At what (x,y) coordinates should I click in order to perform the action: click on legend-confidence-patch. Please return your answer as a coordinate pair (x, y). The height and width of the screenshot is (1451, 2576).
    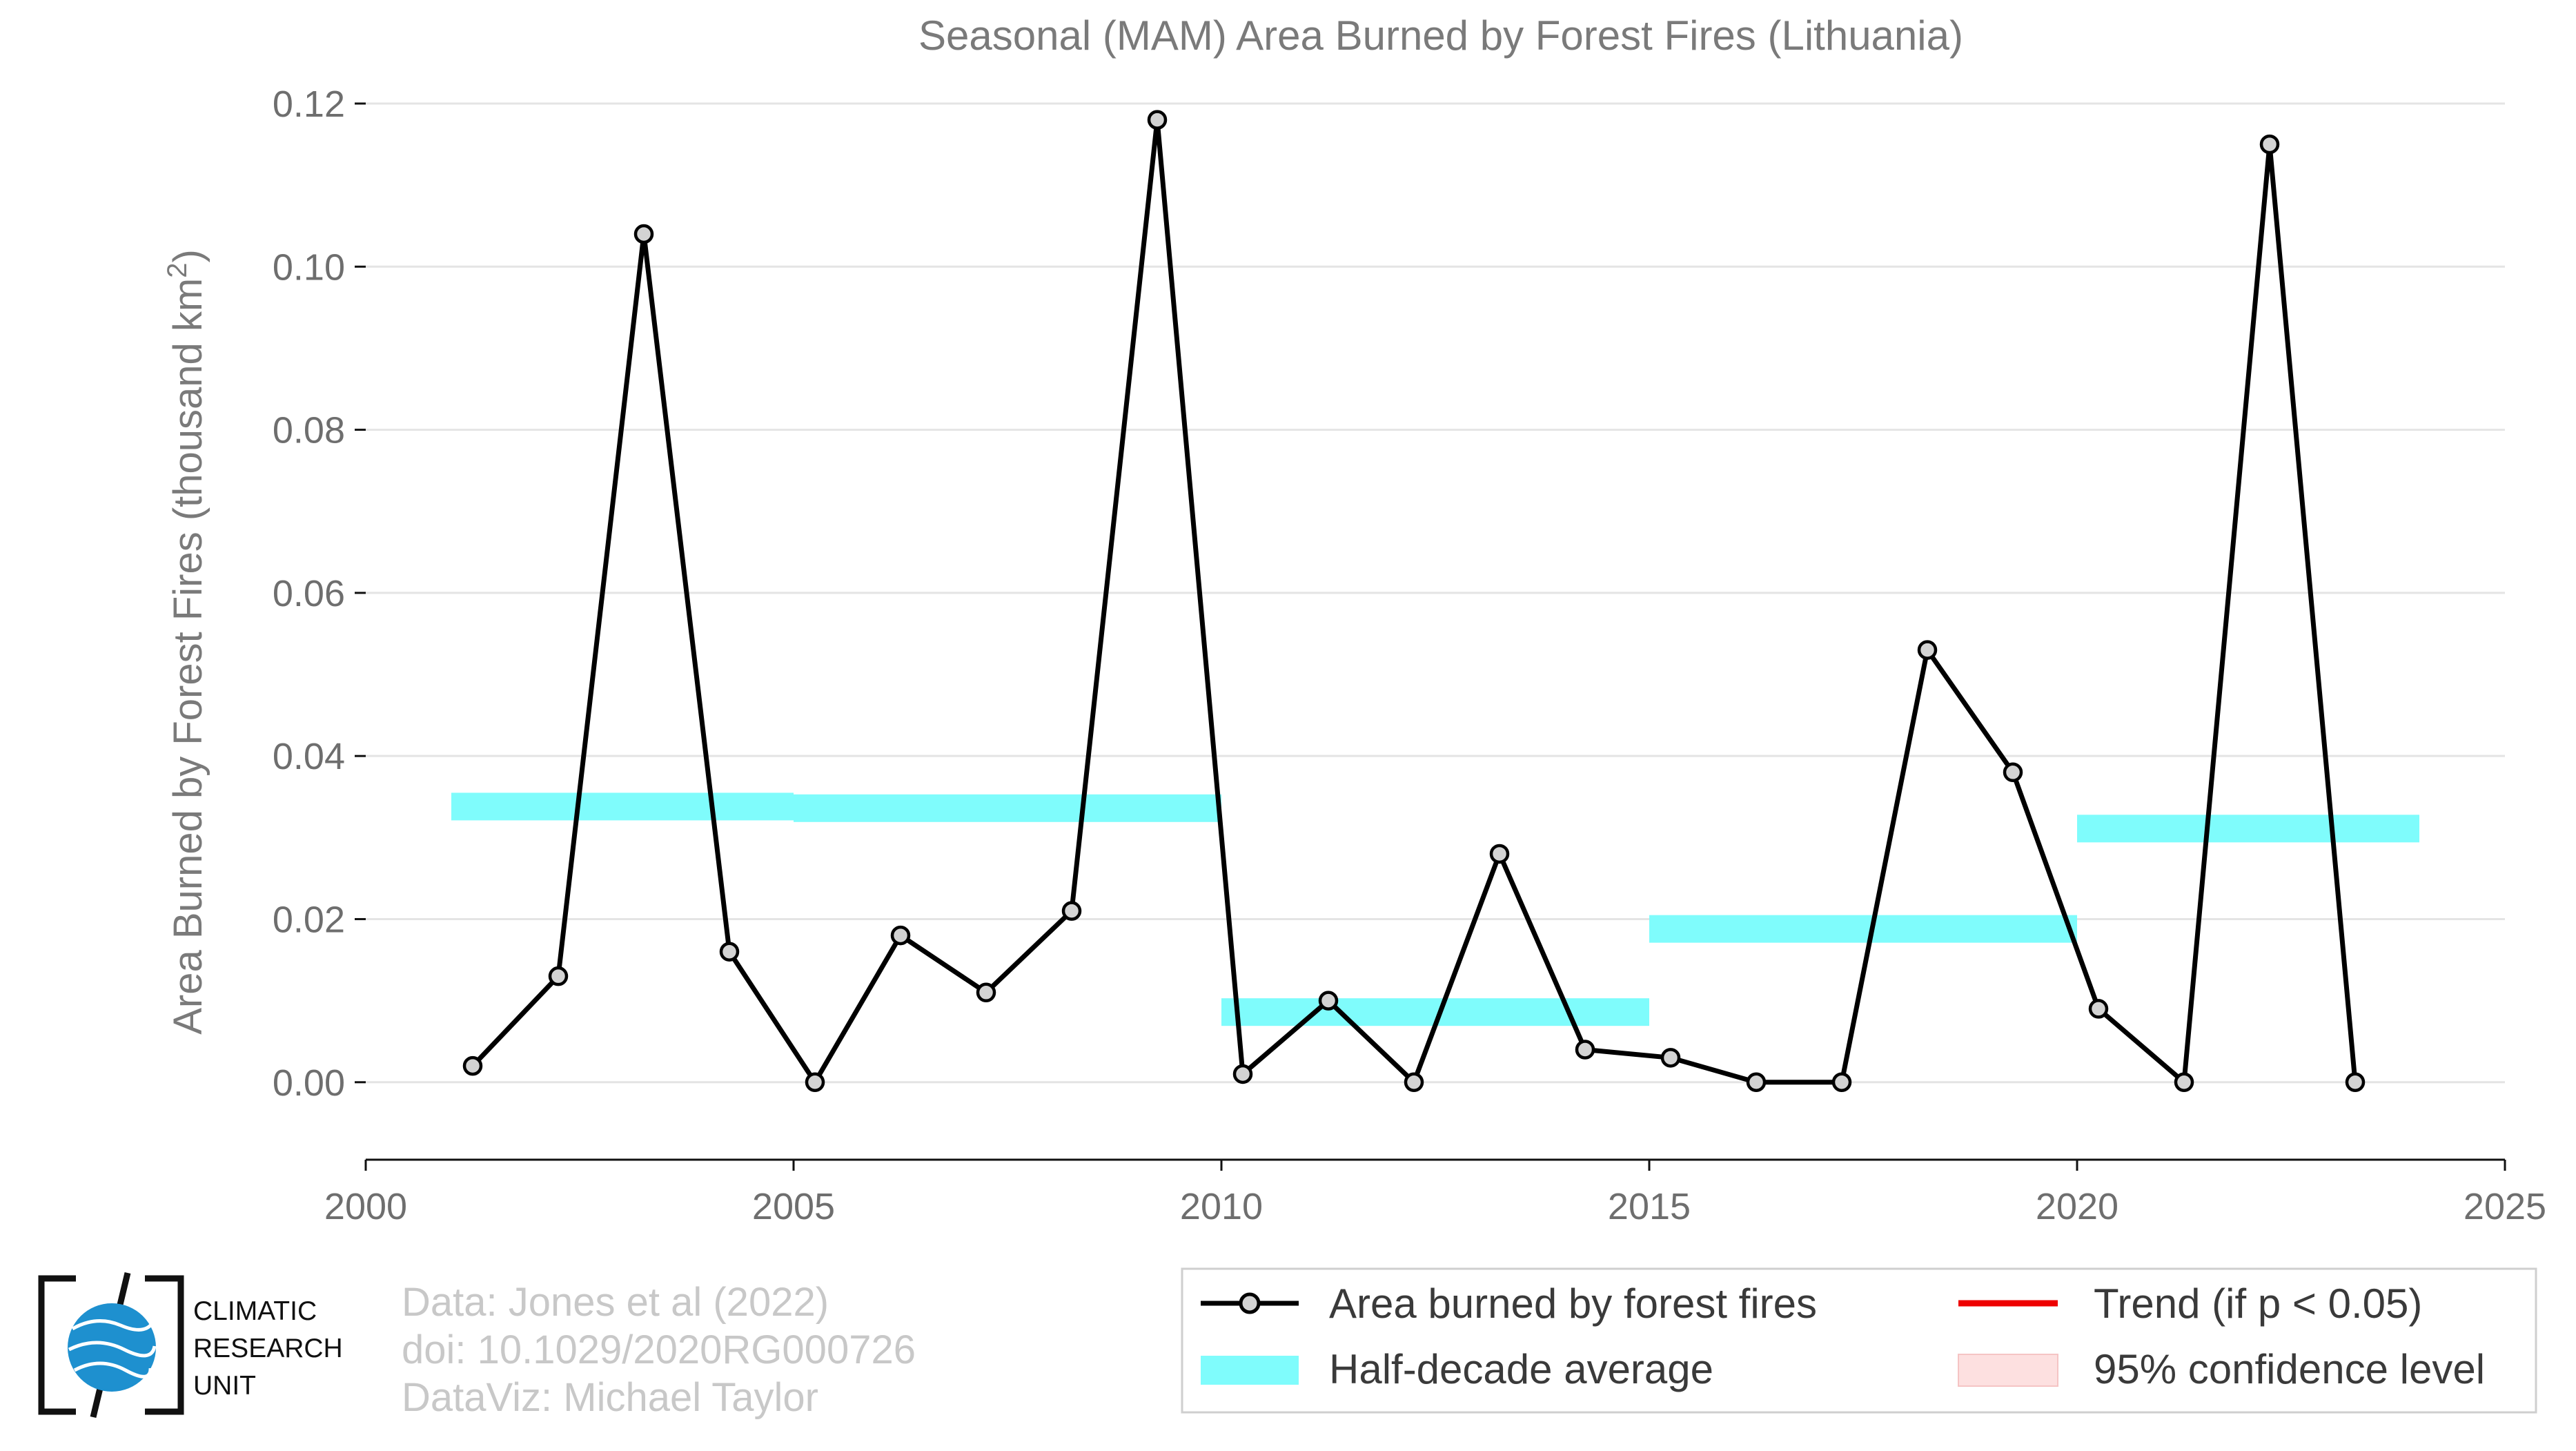
    Looking at the image, I should click on (2008, 1370).